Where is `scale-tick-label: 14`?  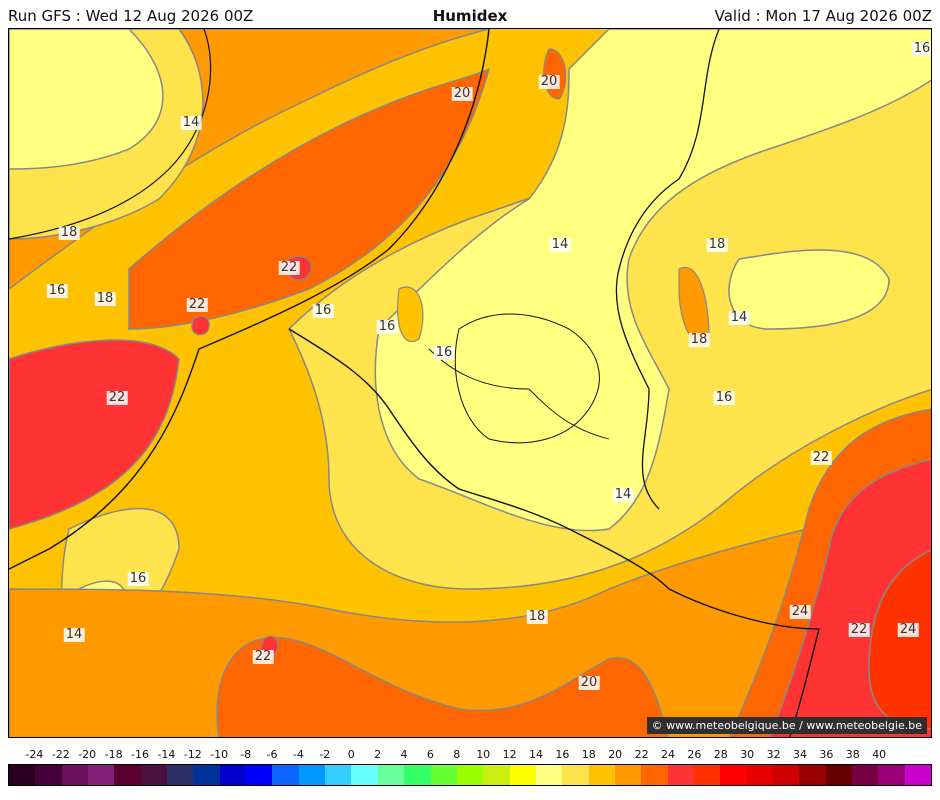 scale-tick-label: 14 is located at coordinates (536, 754).